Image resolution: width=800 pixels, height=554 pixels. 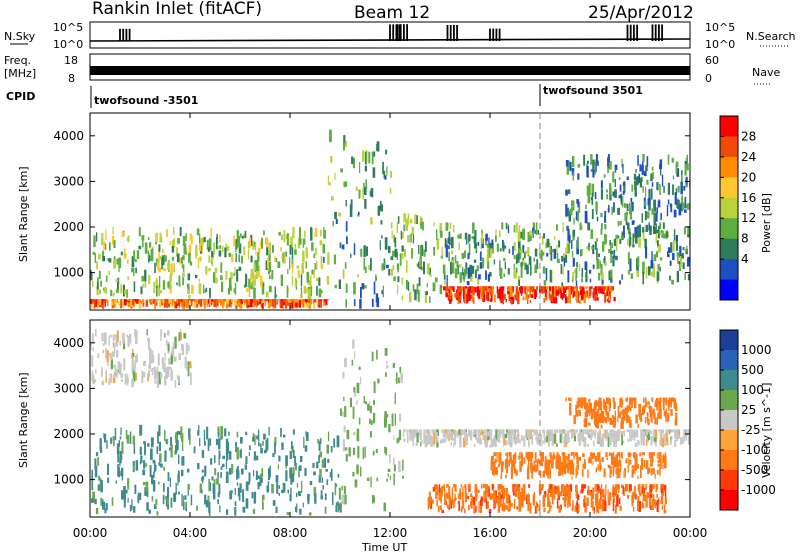 What do you see at coordinates (748, 136) in the screenshot?
I see `power-colorbar-tick-label: 28` at bounding box center [748, 136].